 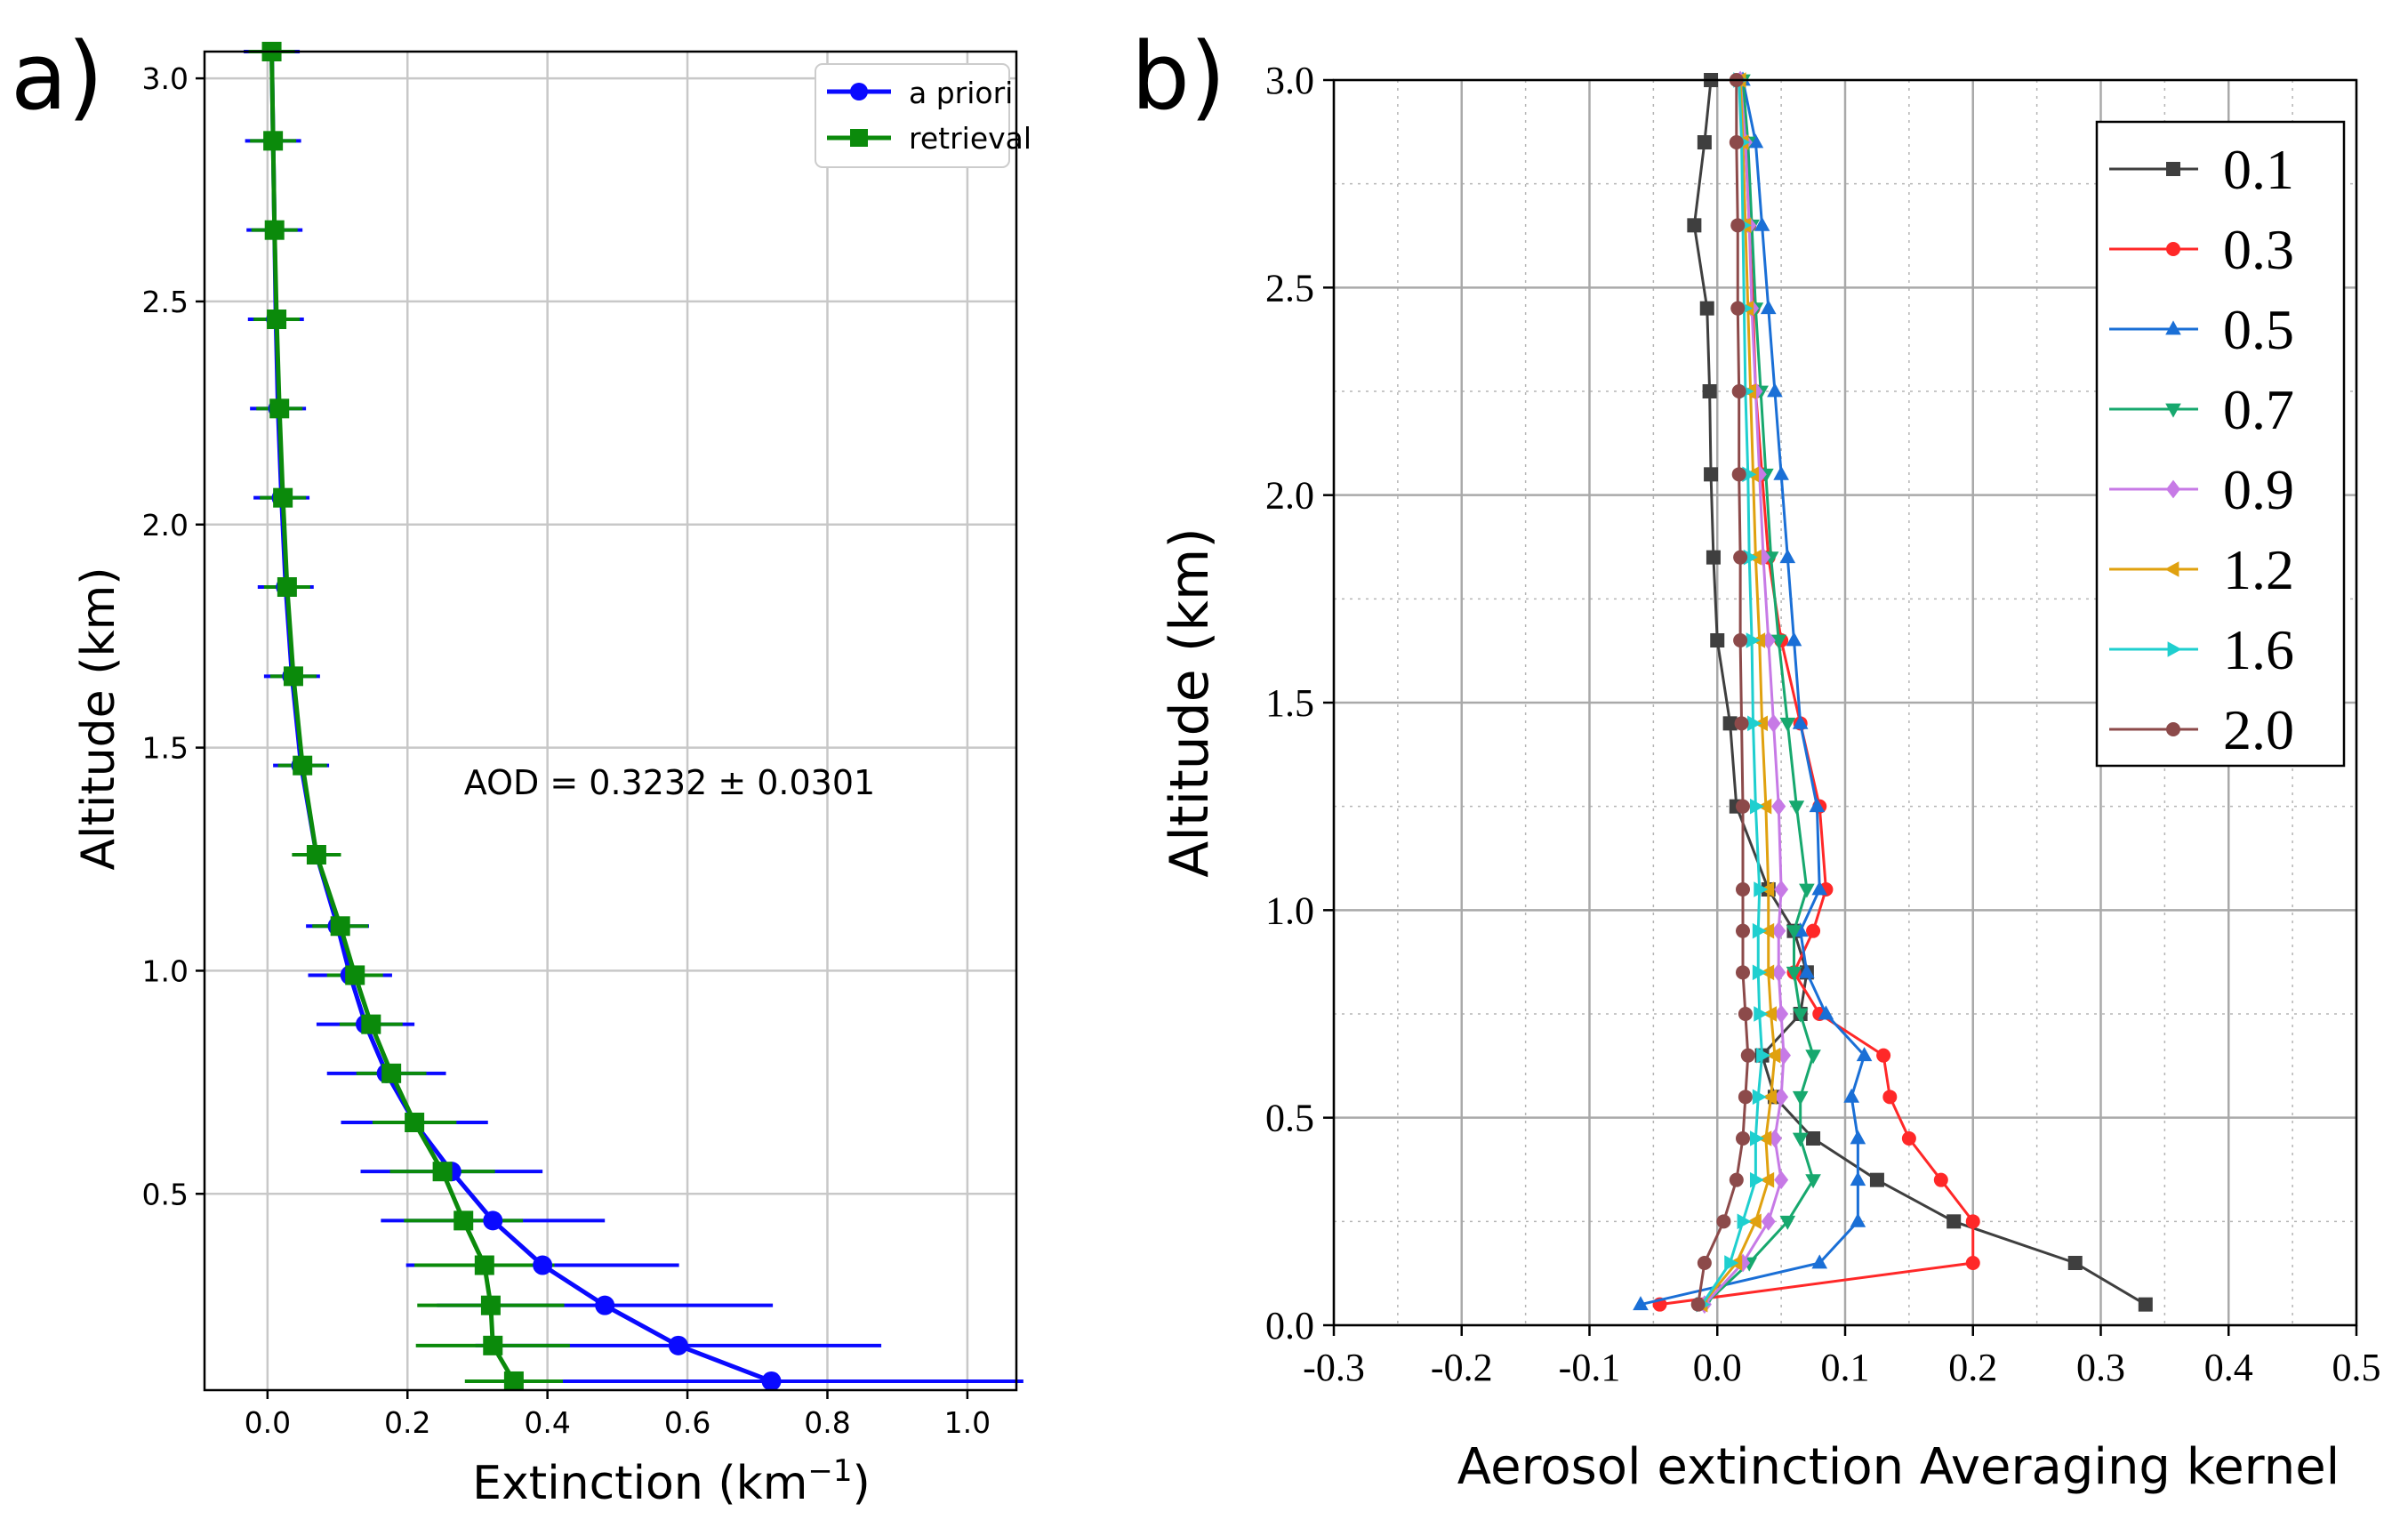 What do you see at coordinates (763, 1483) in the screenshot?
I see `panel-a-xlabel-unit: (km` at bounding box center [763, 1483].